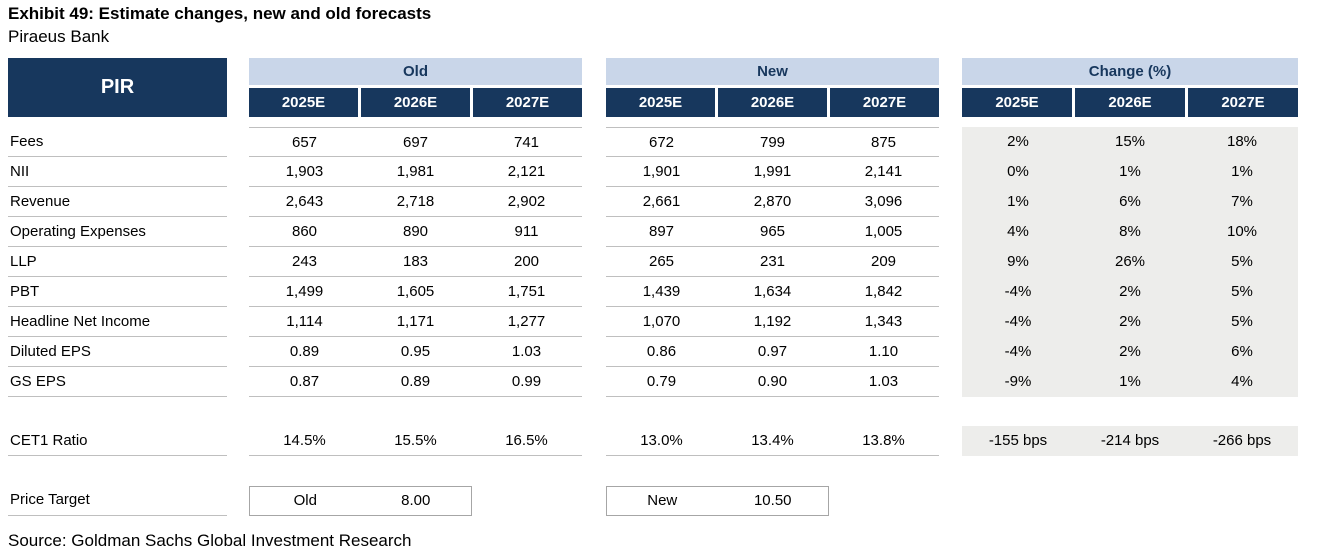 Image resolution: width=1317 pixels, height=557 pixels. Describe the element at coordinates (1130, 441) in the screenshot. I see `change-cell: -214 bps` at that location.